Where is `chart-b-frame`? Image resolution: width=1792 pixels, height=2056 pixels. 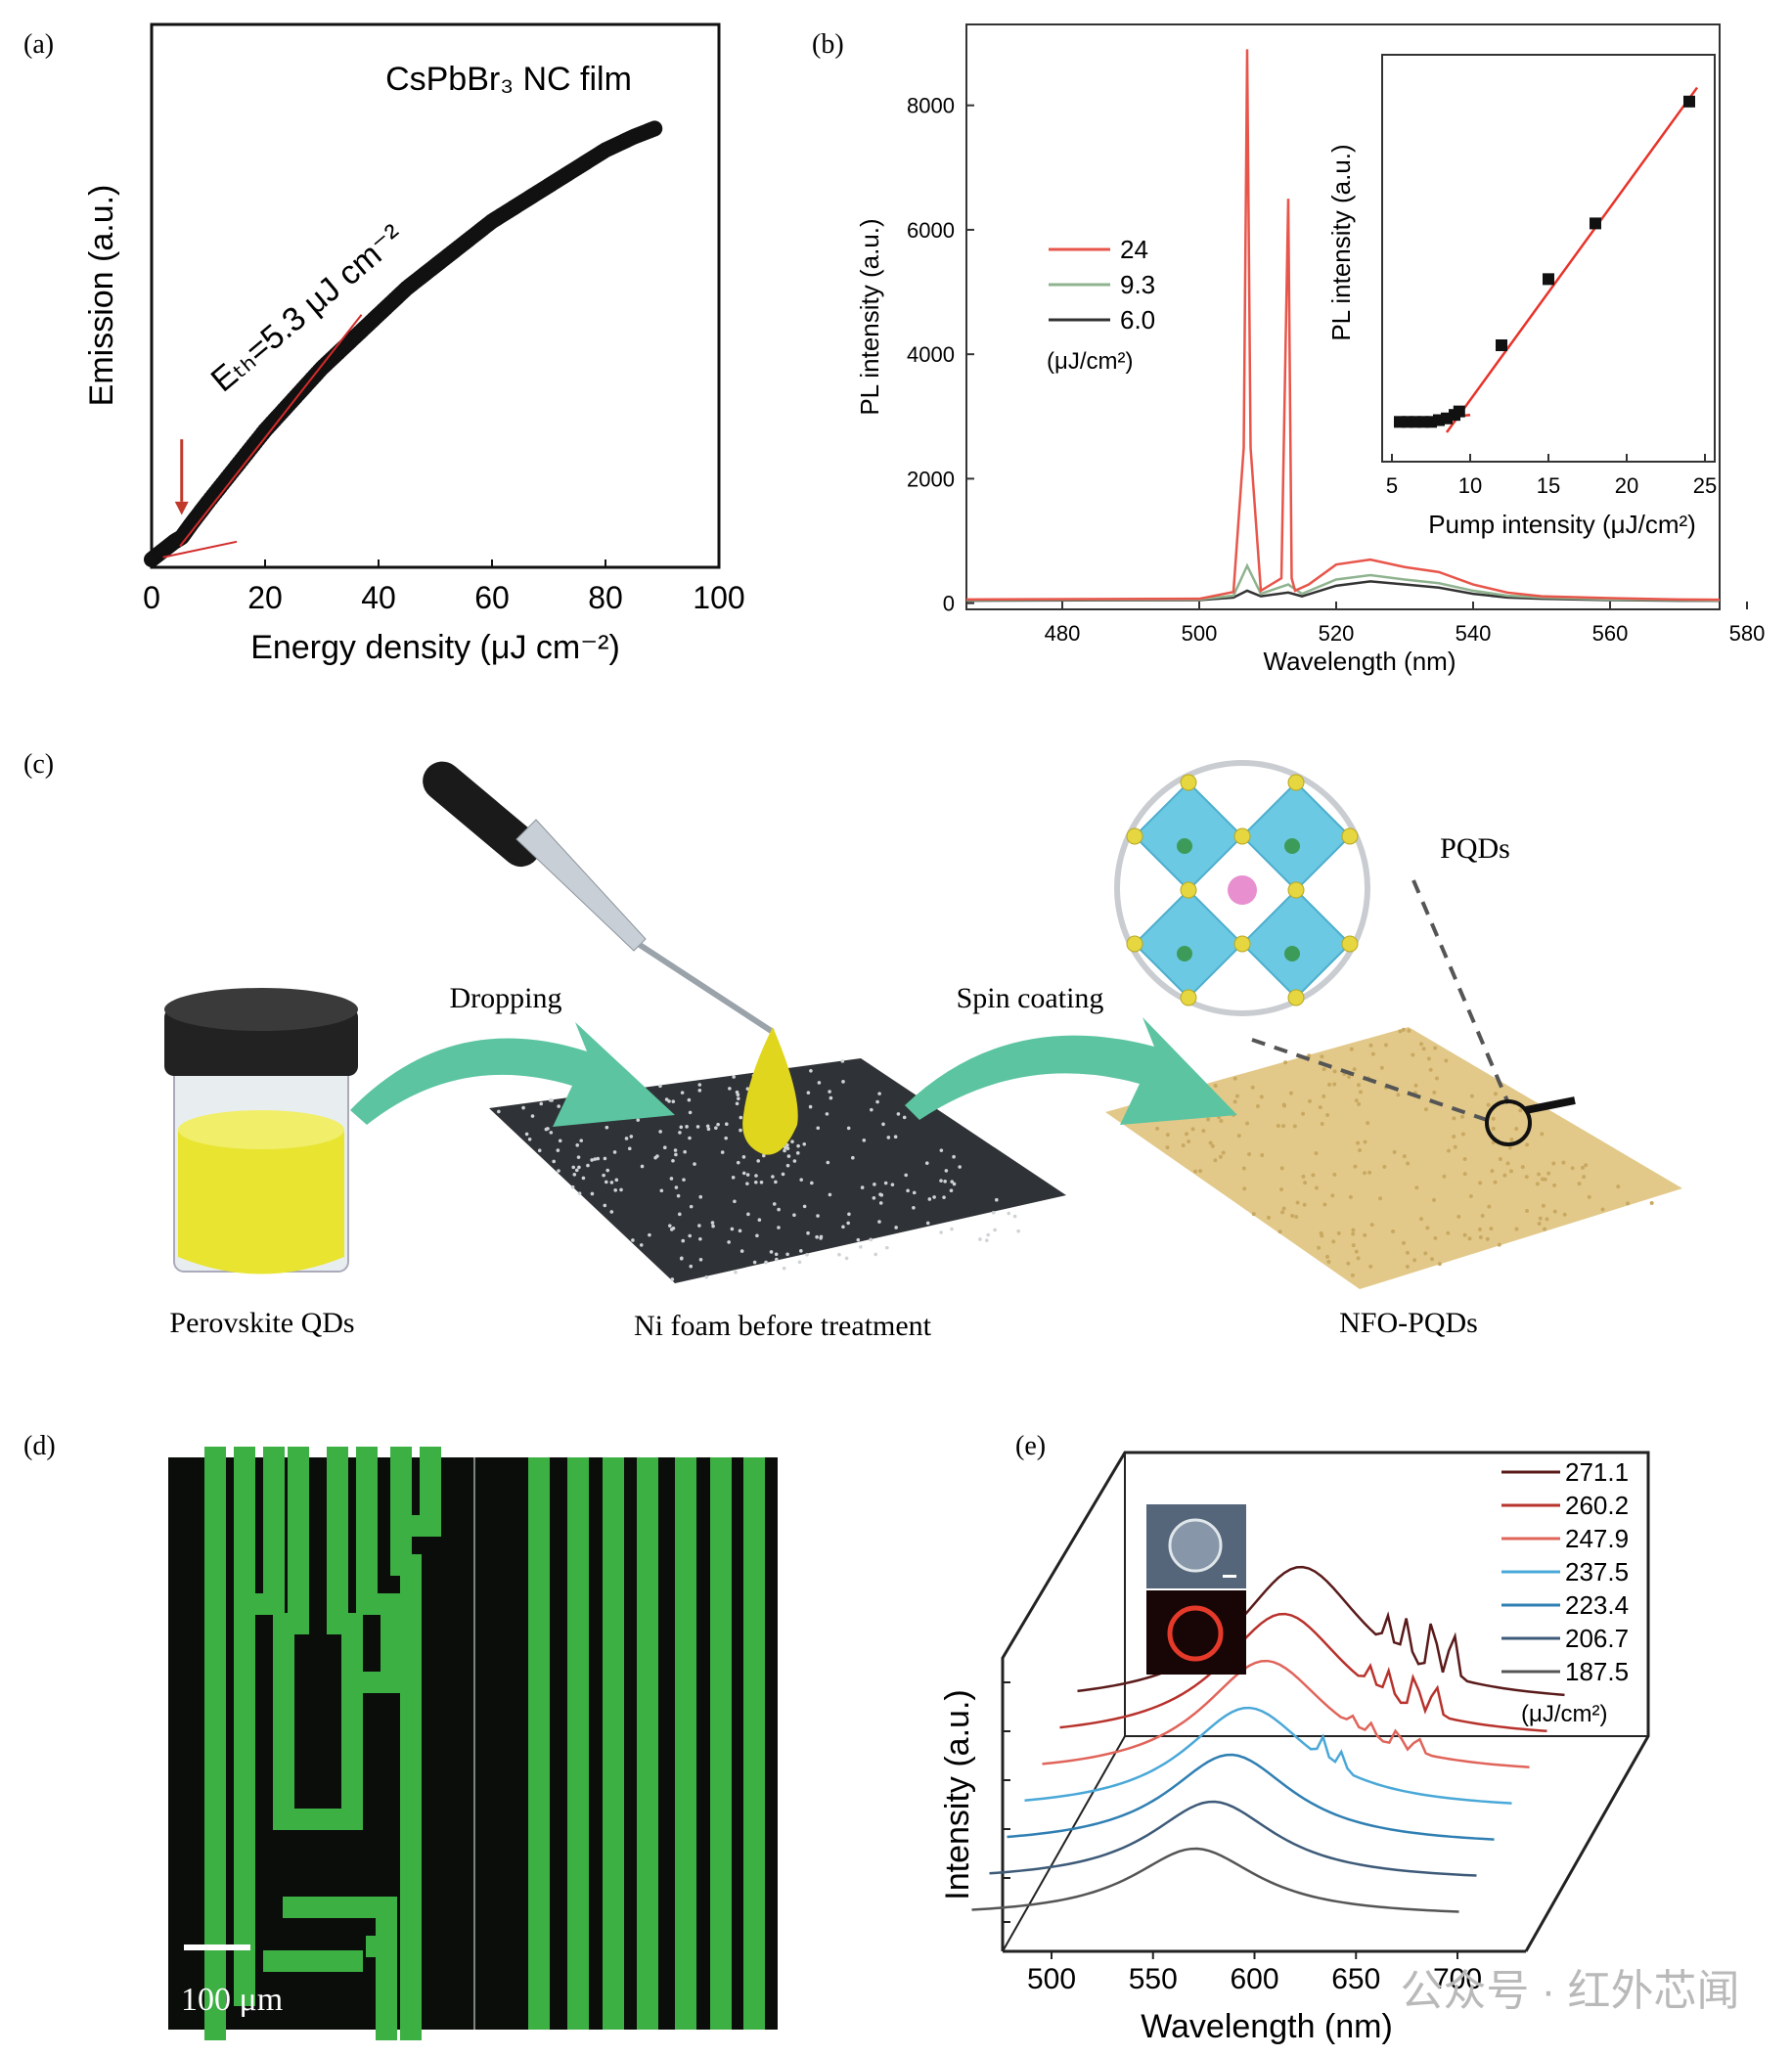 chart-b-frame is located at coordinates (1343, 316).